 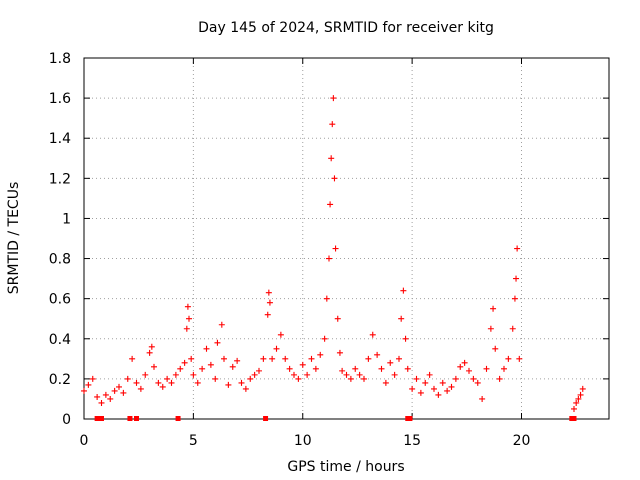 What do you see at coordinates (14, 238) in the screenshot?
I see `y-axis-label: SRMTID / TECUs` at bounding box center [14, 238].